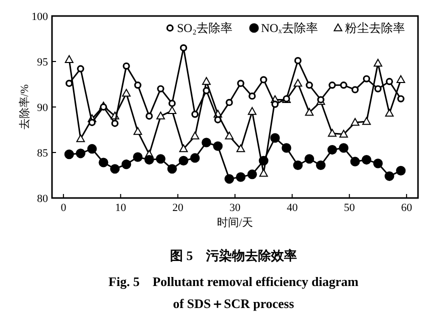 The width and height of the screenshot is (447, 331). Describe the element at coordinates (235, 222) in the screenshot. I see `x-axis-title: 时间/天` at that location.